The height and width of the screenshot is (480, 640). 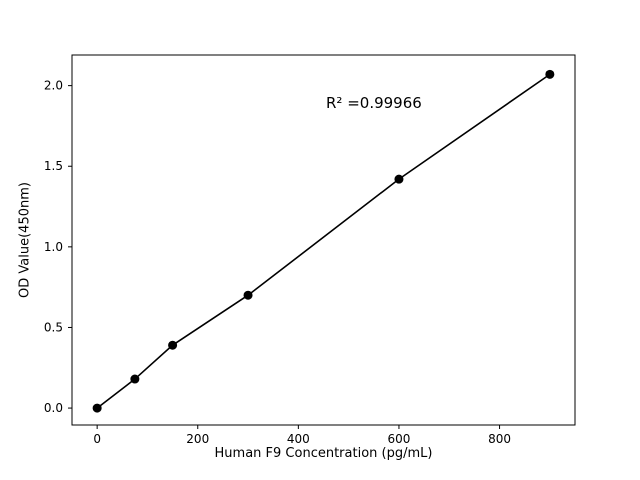 I want to click on x-tick-label: 0, so click(x=97, y=439).